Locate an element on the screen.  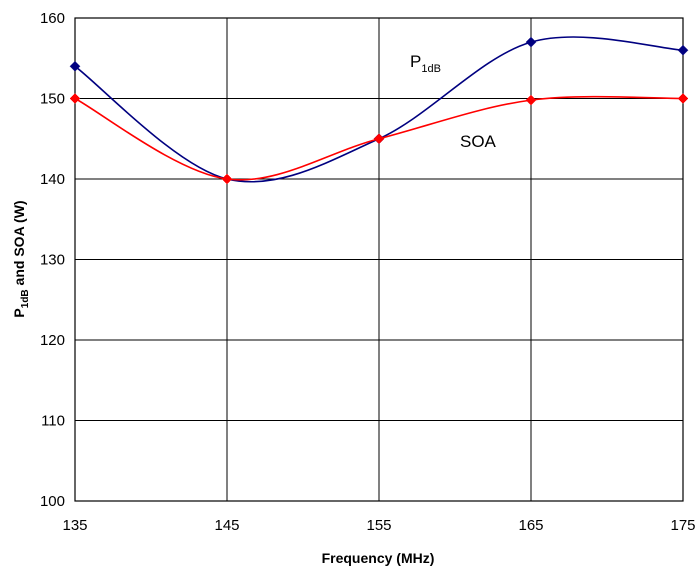
y-axis-title-main: P is located at coordinates (19, 312).